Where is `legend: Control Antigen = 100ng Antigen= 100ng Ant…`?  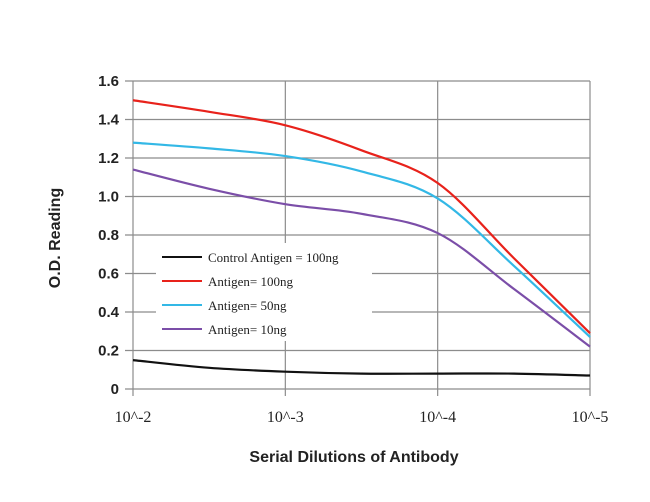 legend: Control Antigen = 100ng Antigen= 100ng Ant… is located at coordinates (264, 292).